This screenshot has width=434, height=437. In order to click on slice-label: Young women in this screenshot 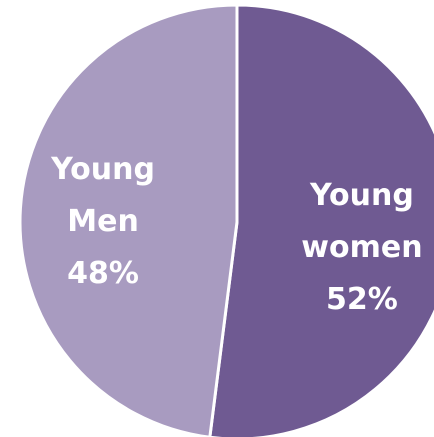, I will do `click(362, 222)`.